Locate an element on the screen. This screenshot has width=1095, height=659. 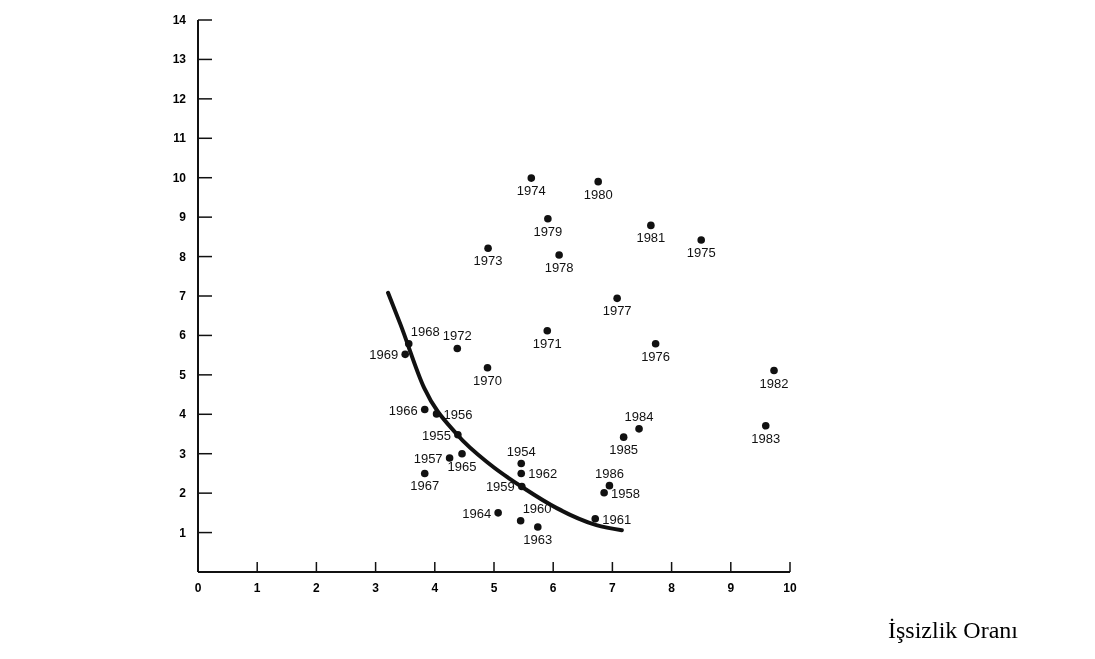
x-tick-label: 10 is located at coordinates (790, 588).